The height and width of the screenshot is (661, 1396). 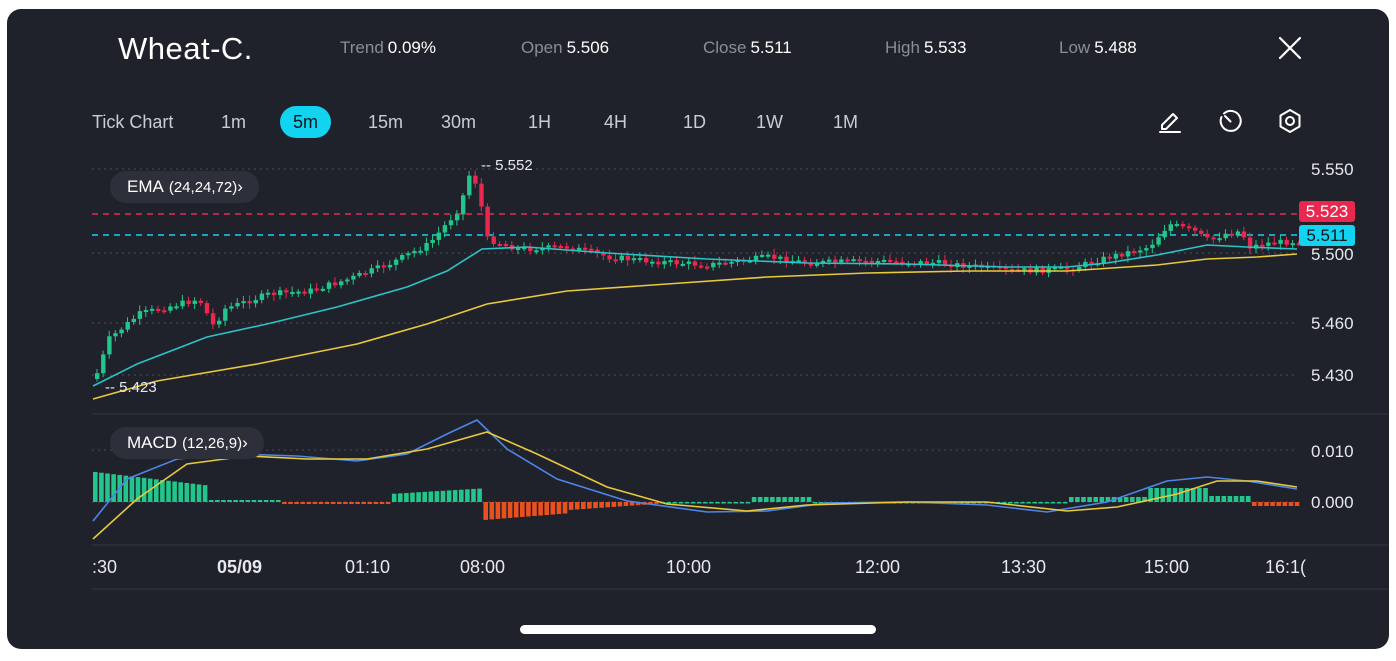 What do you see at coordinates (105, 567) in the screenshot?
I see `time-axis-label: :30` at bounding box center [105, 567].